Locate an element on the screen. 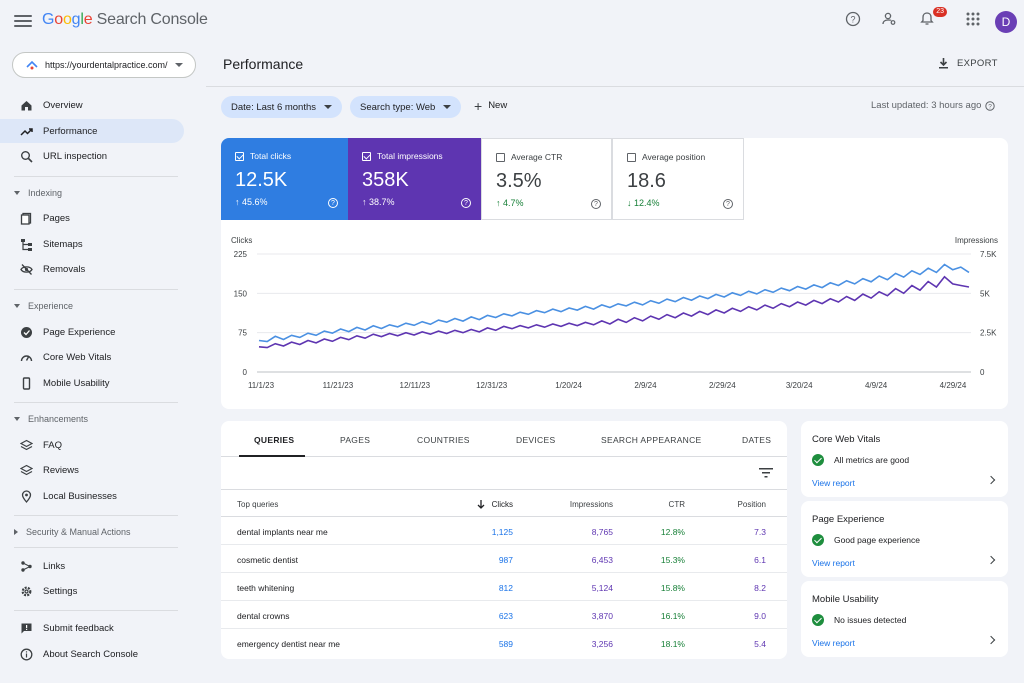 This screenshot has width=1024, height=683. sidebar-item-label: About Search Console is located at coordinates (91, 654).